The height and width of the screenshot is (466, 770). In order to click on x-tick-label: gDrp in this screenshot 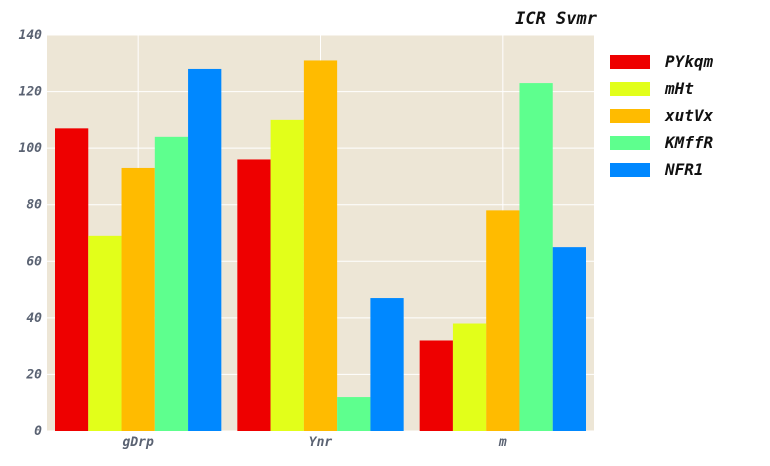, I will do `click(138, 442)`.